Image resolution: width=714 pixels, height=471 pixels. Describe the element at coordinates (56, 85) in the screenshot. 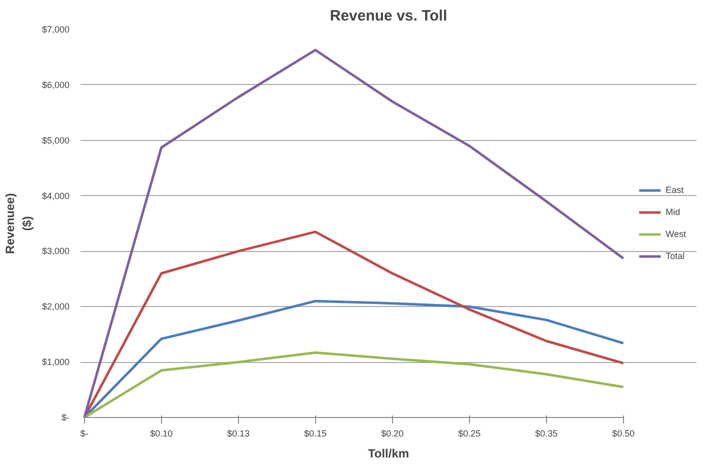

I see `y-tick-label: $6,000` at that location.